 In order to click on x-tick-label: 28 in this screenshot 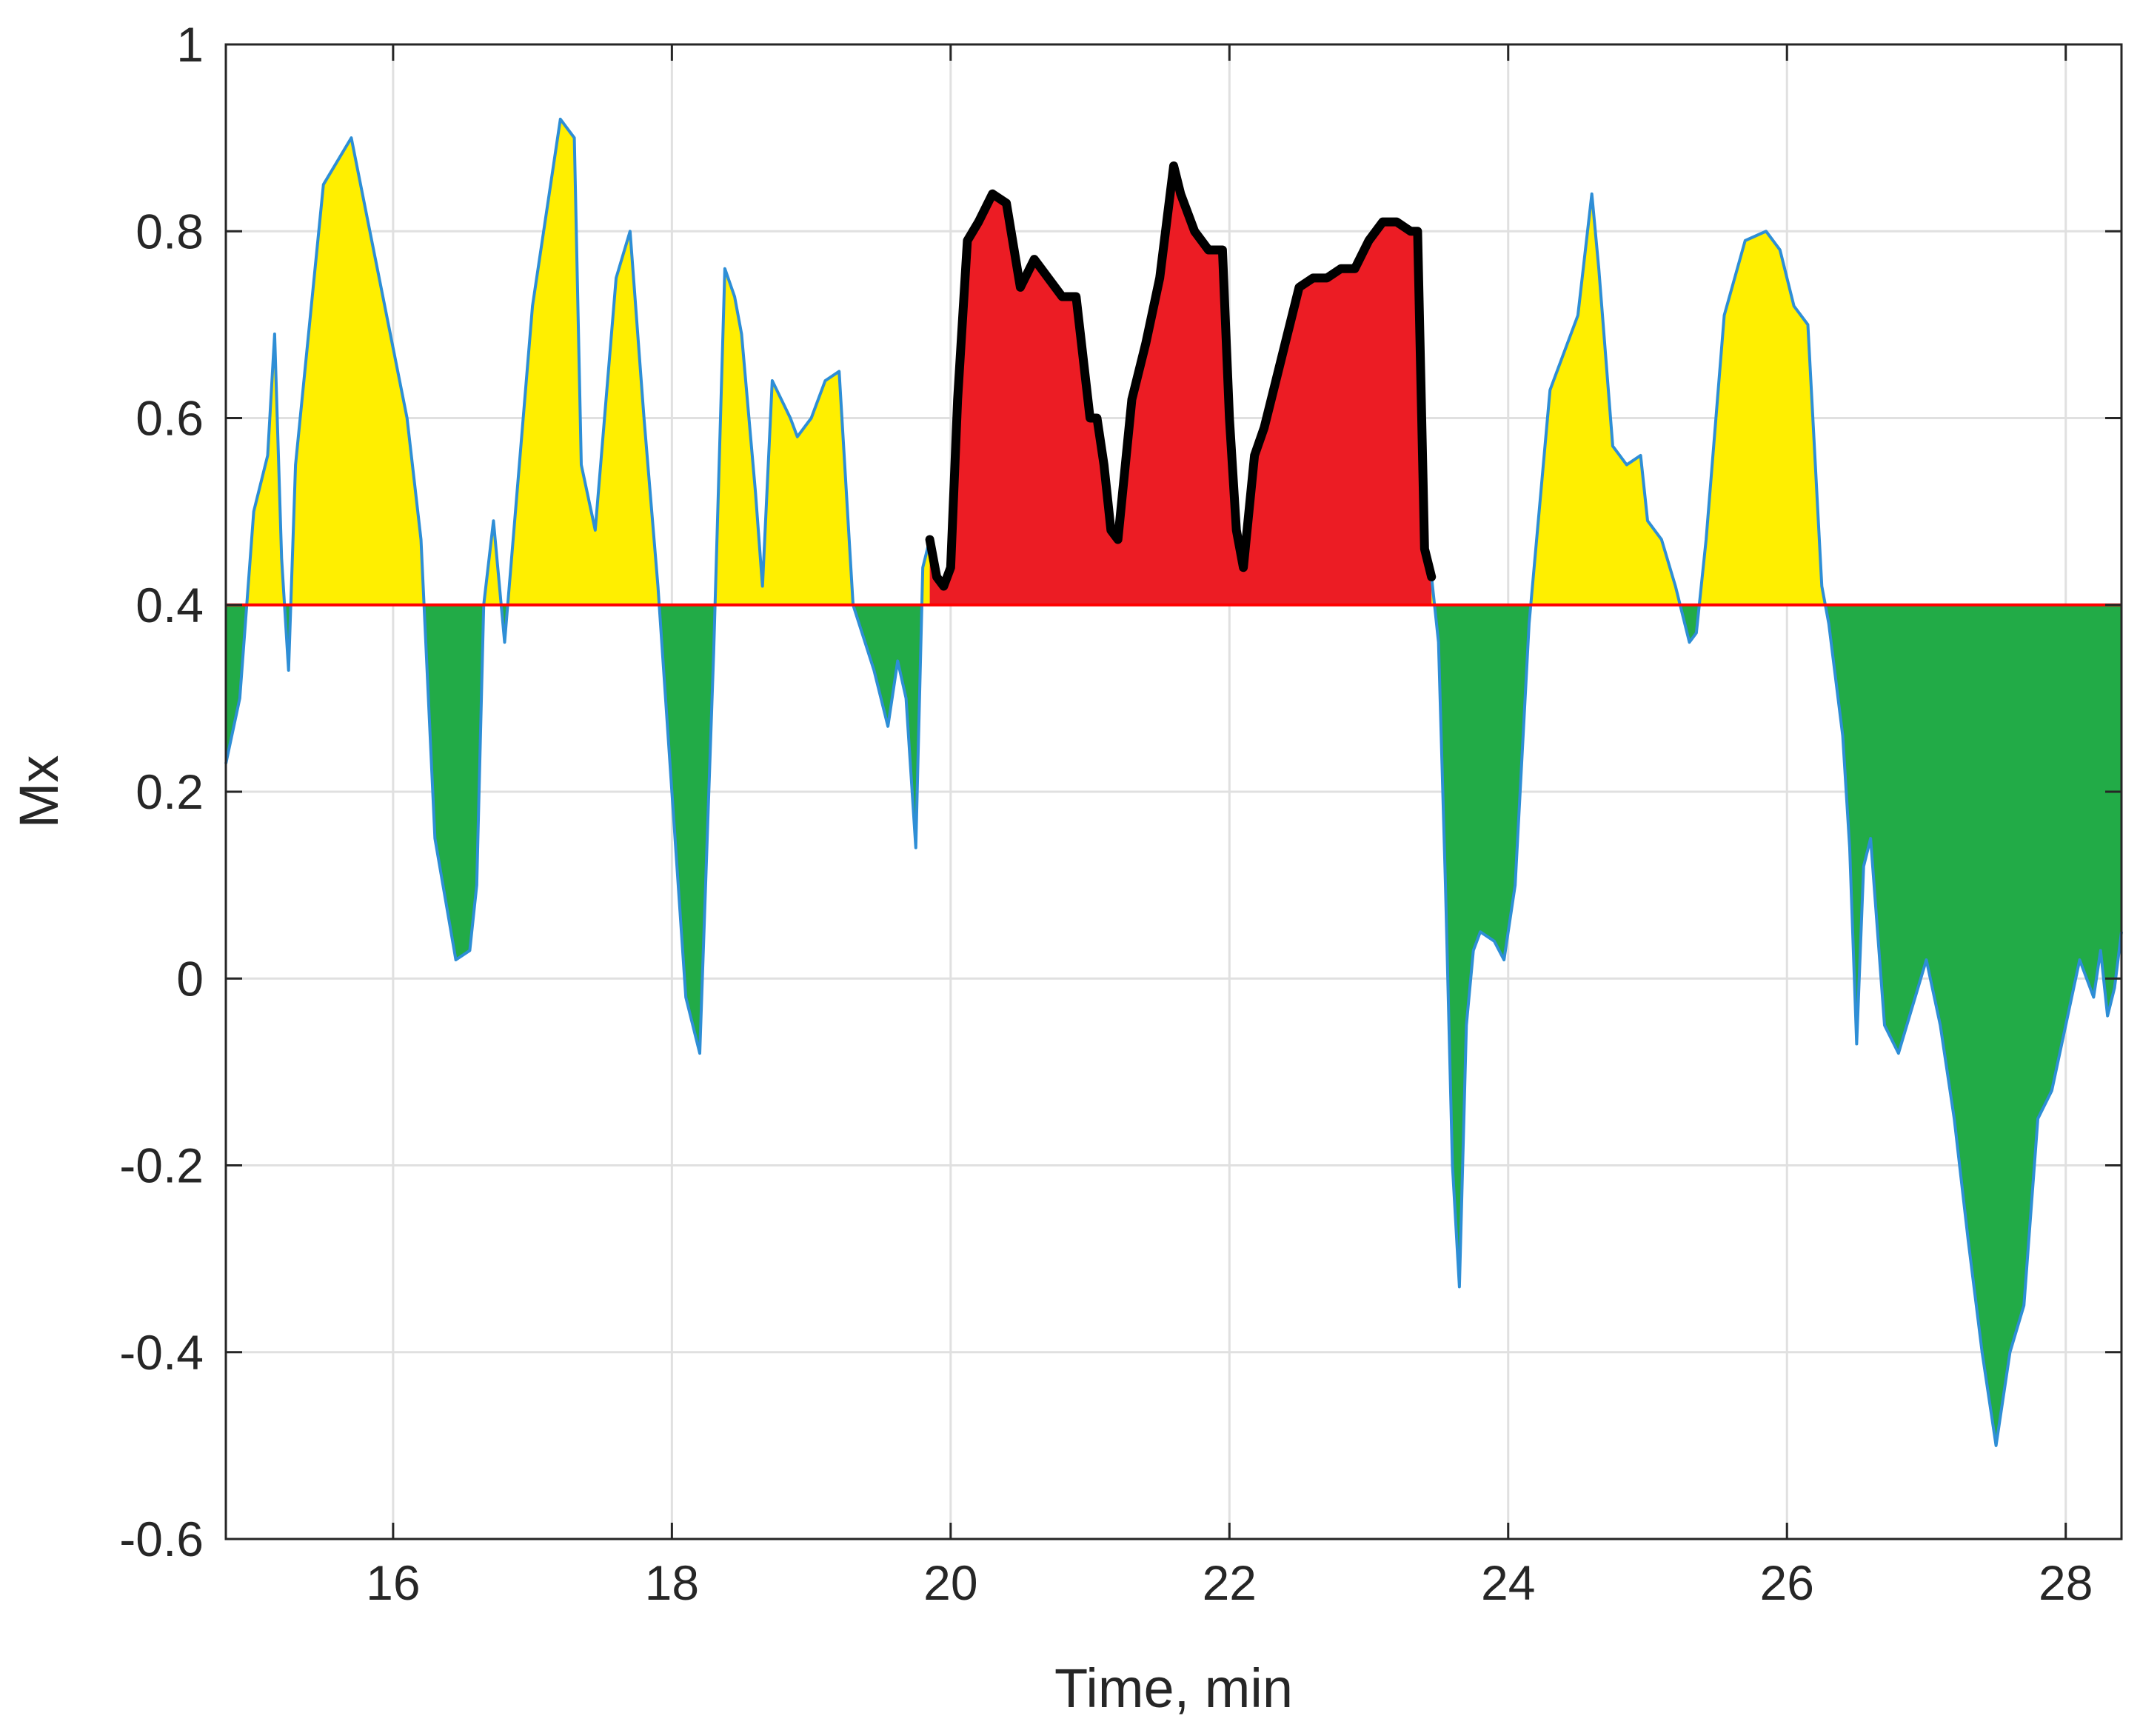, I will do `click(2066, 1583)`.